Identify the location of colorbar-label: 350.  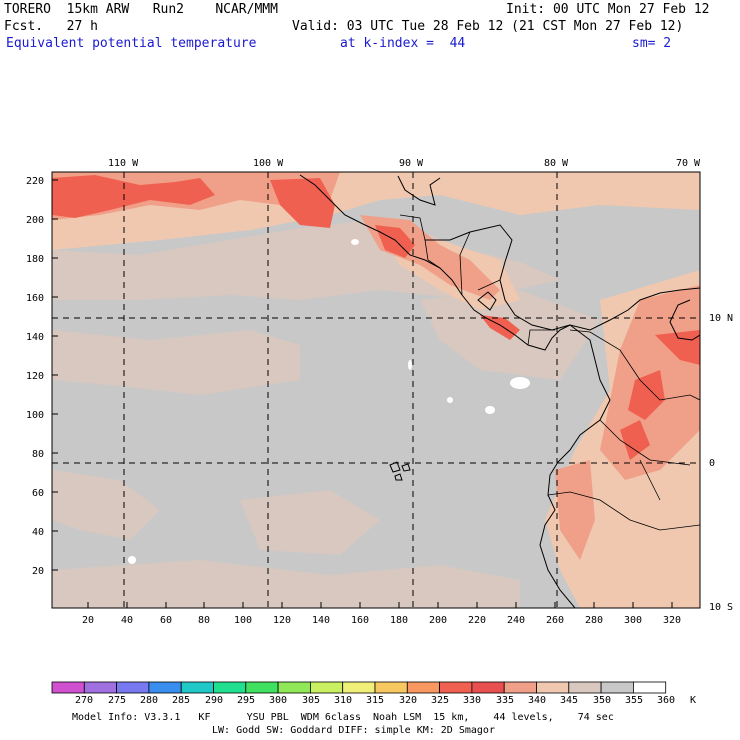
(602, 700).